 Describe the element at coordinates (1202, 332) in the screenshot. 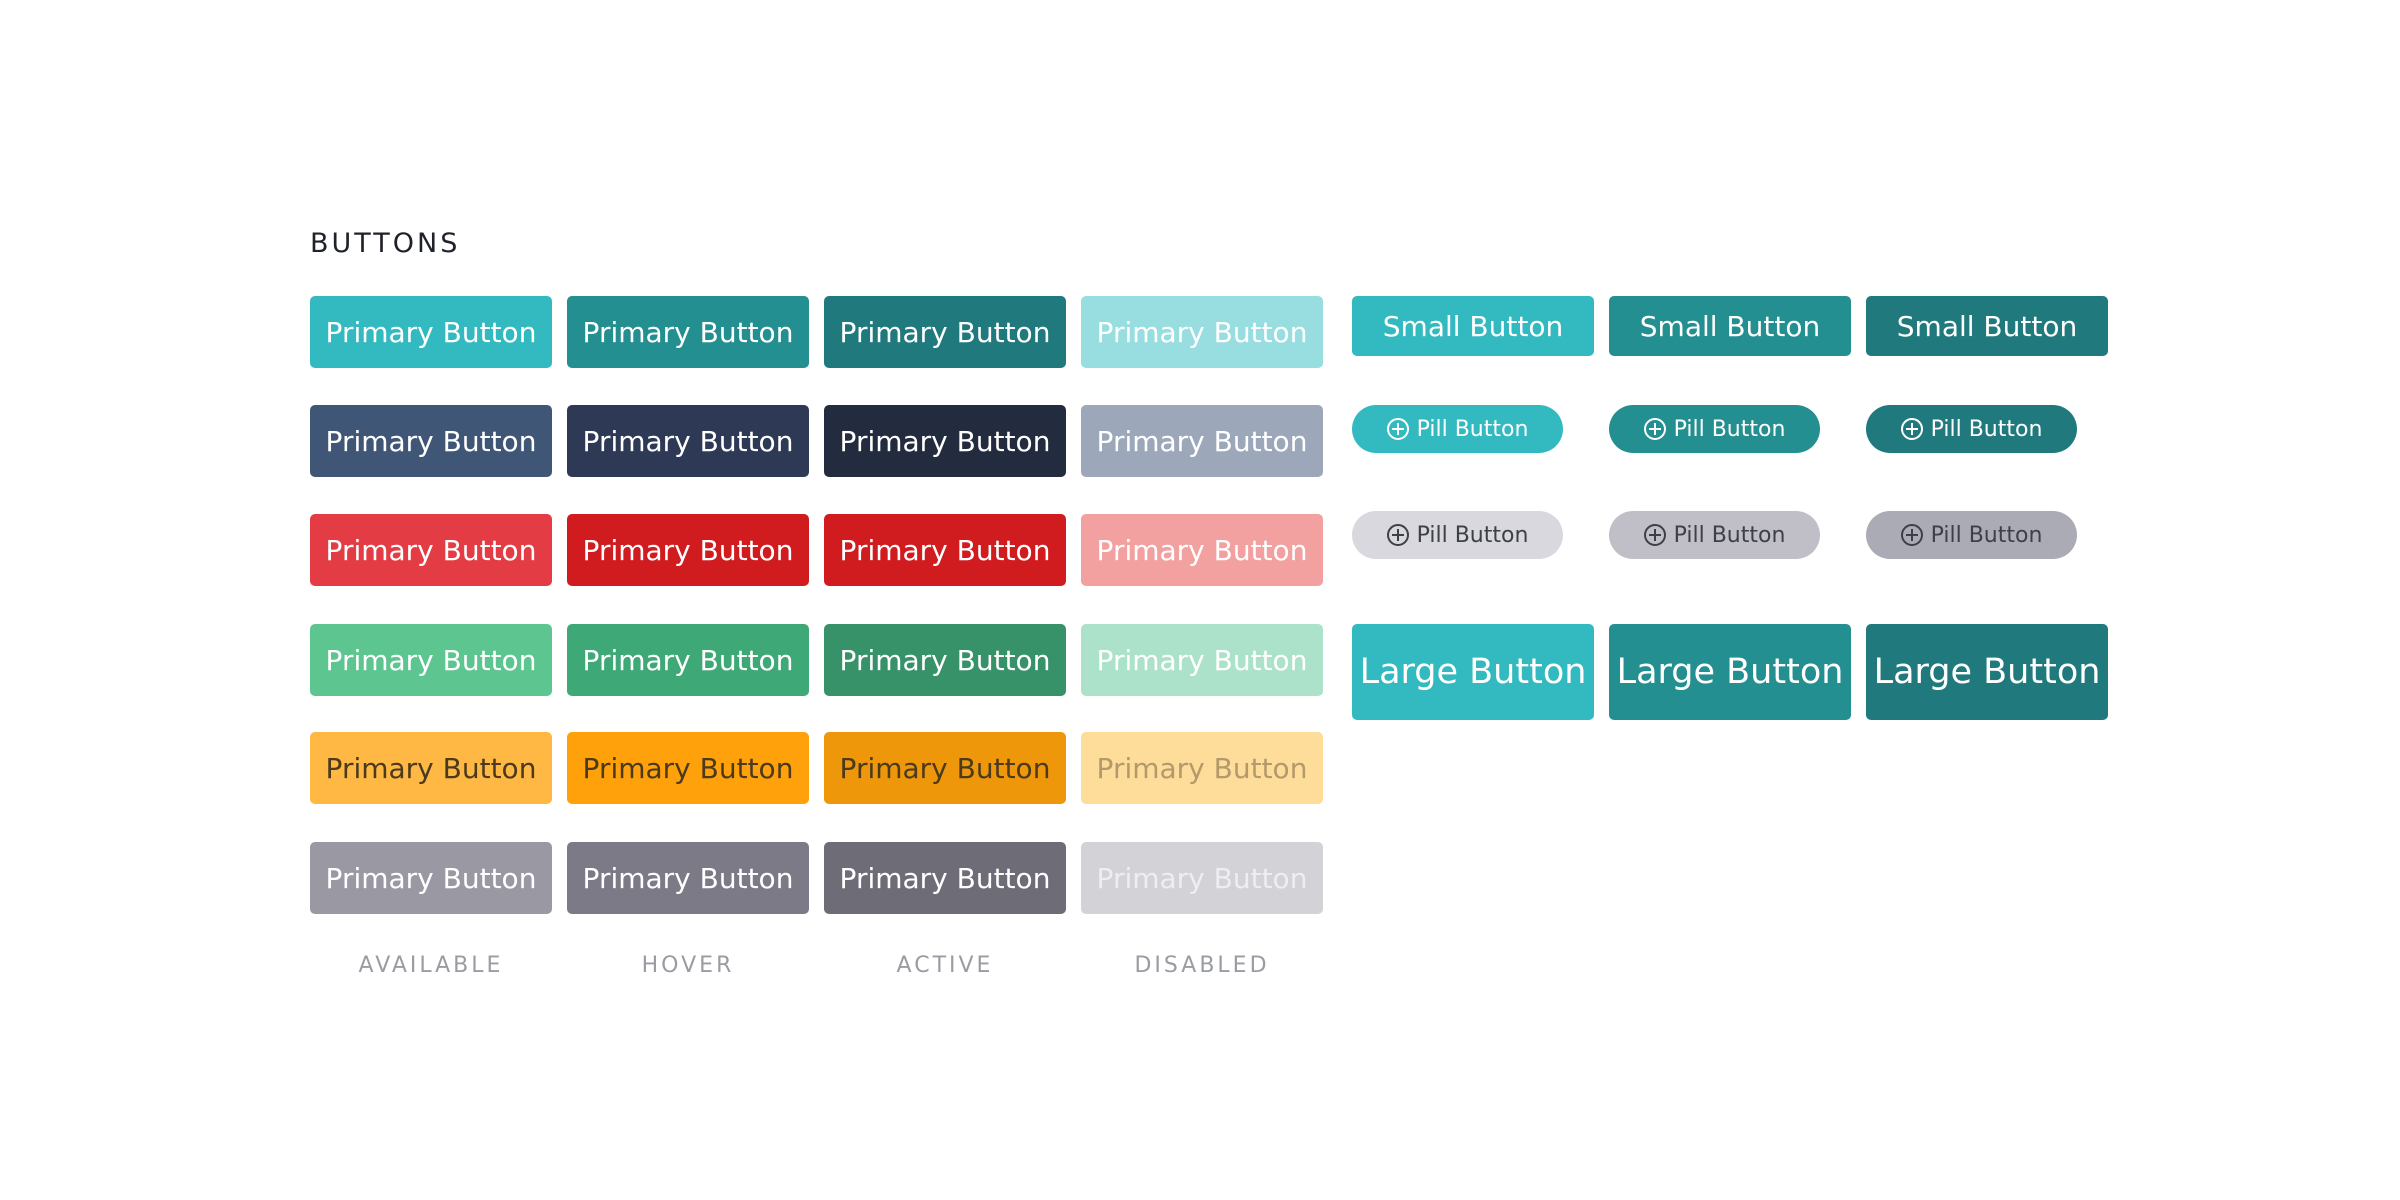

I see `primary-button-teal-disabled: Primary Button` at that location.